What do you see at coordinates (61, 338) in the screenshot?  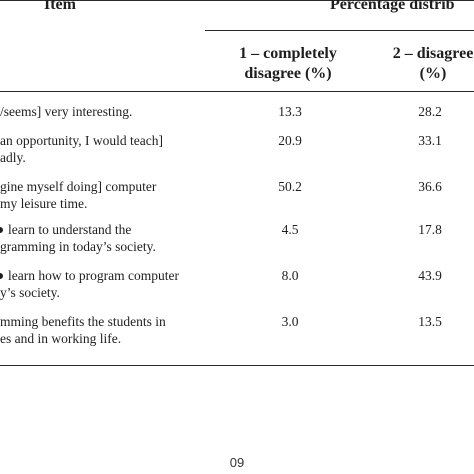 I see `row-6-item-line2: es and in working life.` at bounding box center [61, 338].